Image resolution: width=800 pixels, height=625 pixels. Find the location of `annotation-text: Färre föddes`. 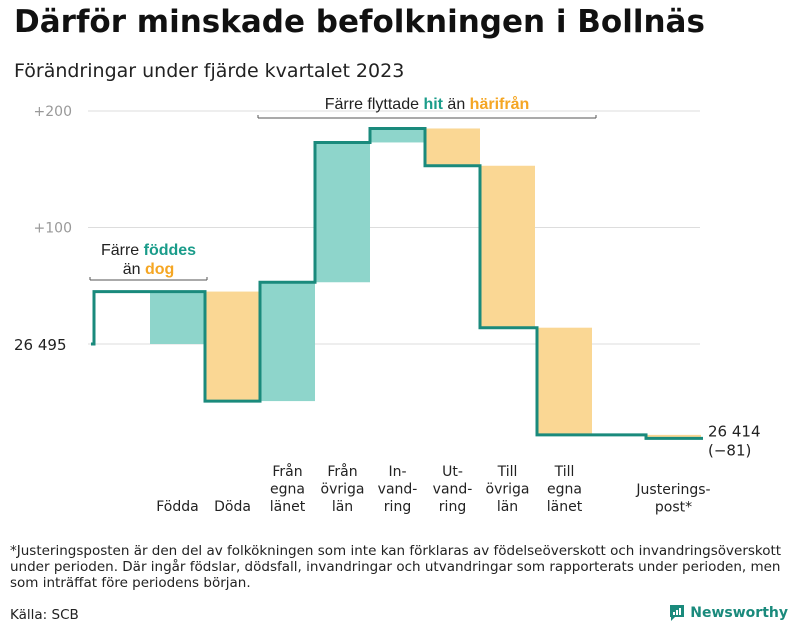

annotation-text: Färre föddes is located at coordinates (148, 250).